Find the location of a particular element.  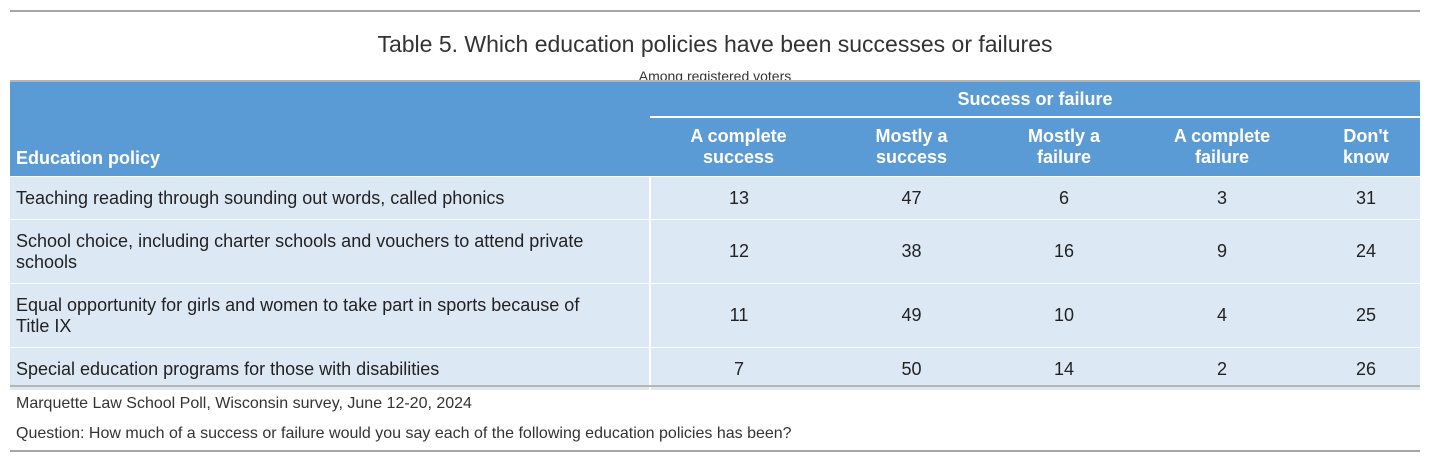

value-cell: 7 is located at coordinates (738, 369).